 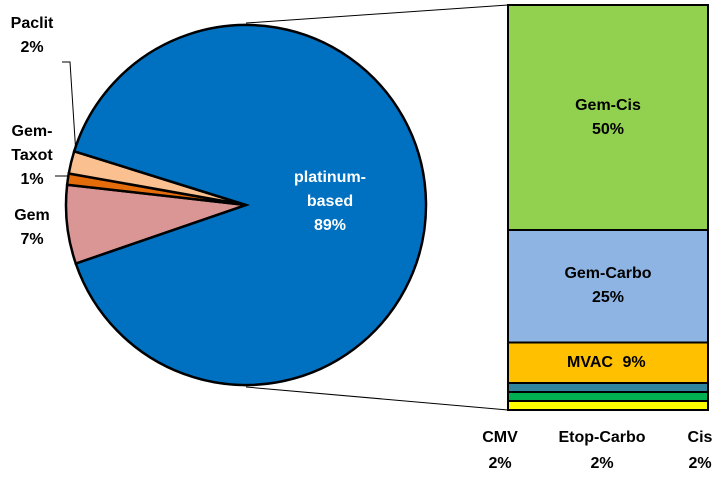 I want to click on pie-category-label: Gem, so click(x=32, y=215).